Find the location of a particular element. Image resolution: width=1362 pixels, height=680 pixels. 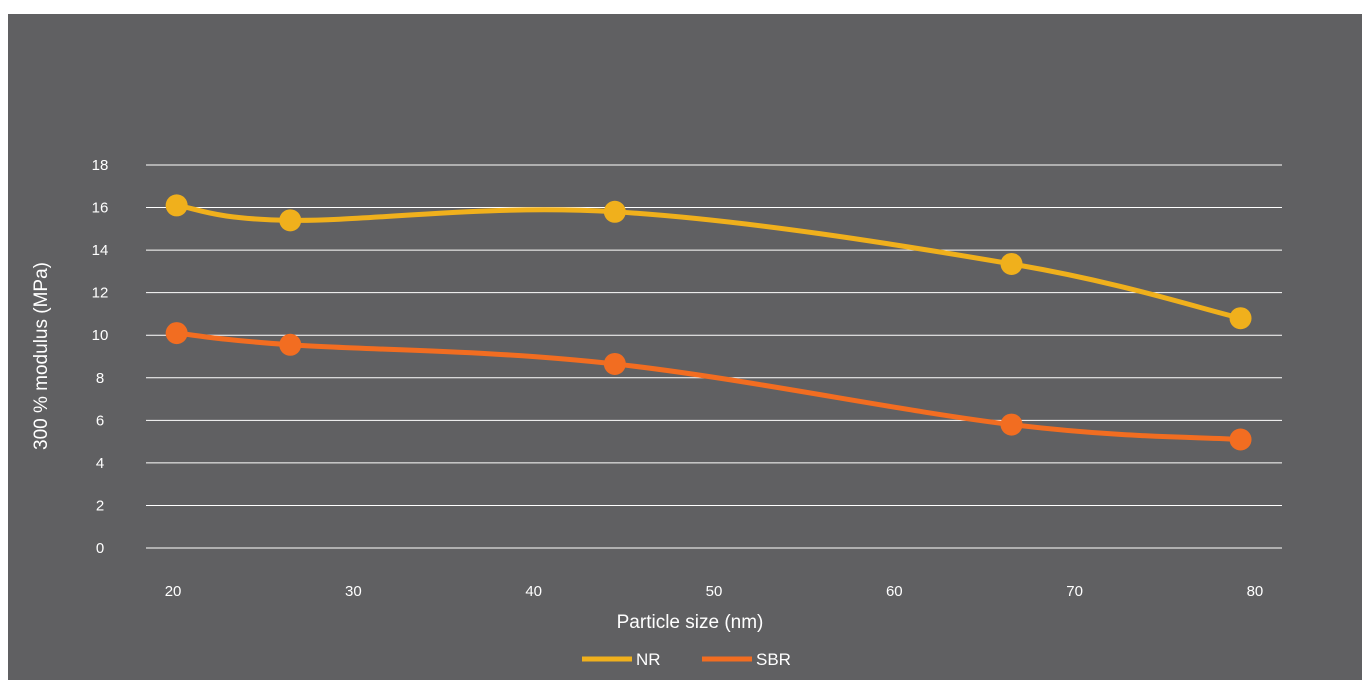

x-tick-label: 70 is located at coordinates (1074, 591).